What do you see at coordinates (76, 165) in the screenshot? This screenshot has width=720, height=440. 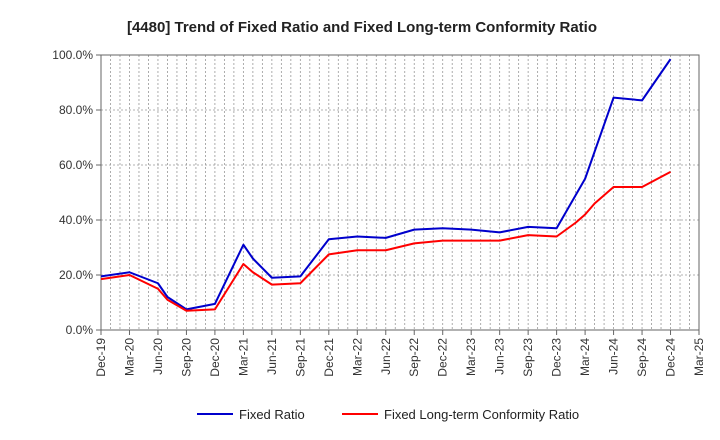 I see `y-tick-label: 60.0%` at bounding box center [76, 165].